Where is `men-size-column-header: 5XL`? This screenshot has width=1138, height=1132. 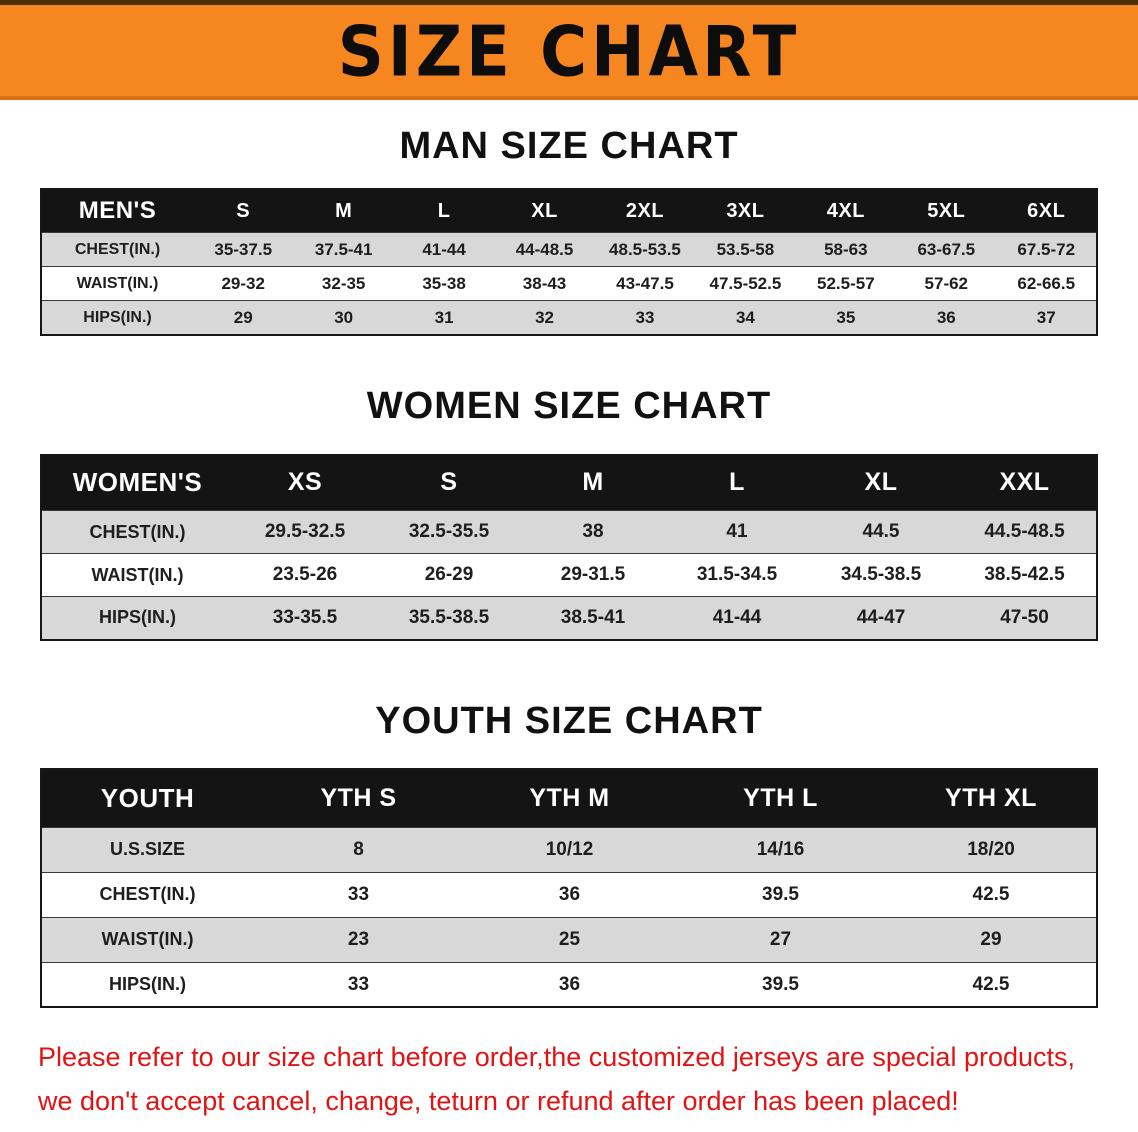
men-size-column-header: 5XL is located at coordinates (946, 210).